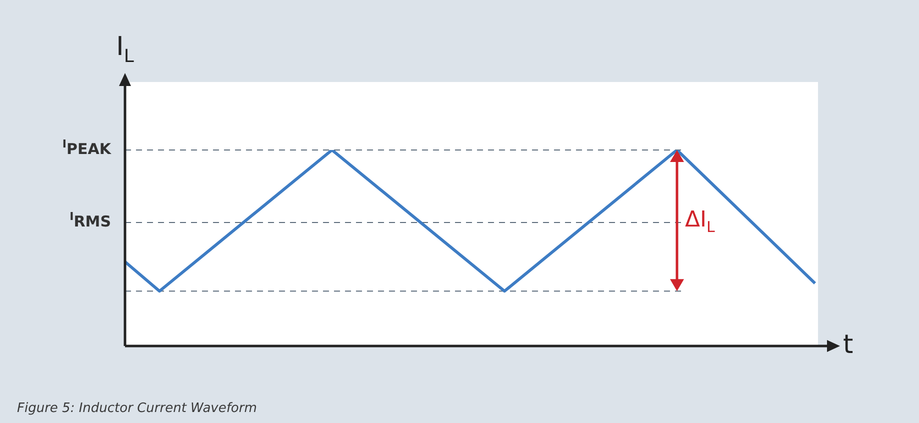 This screenshot has height=423, width=919. I want to click on caption: Figure 5: Inductor Current Waveform, so click(137, 408).